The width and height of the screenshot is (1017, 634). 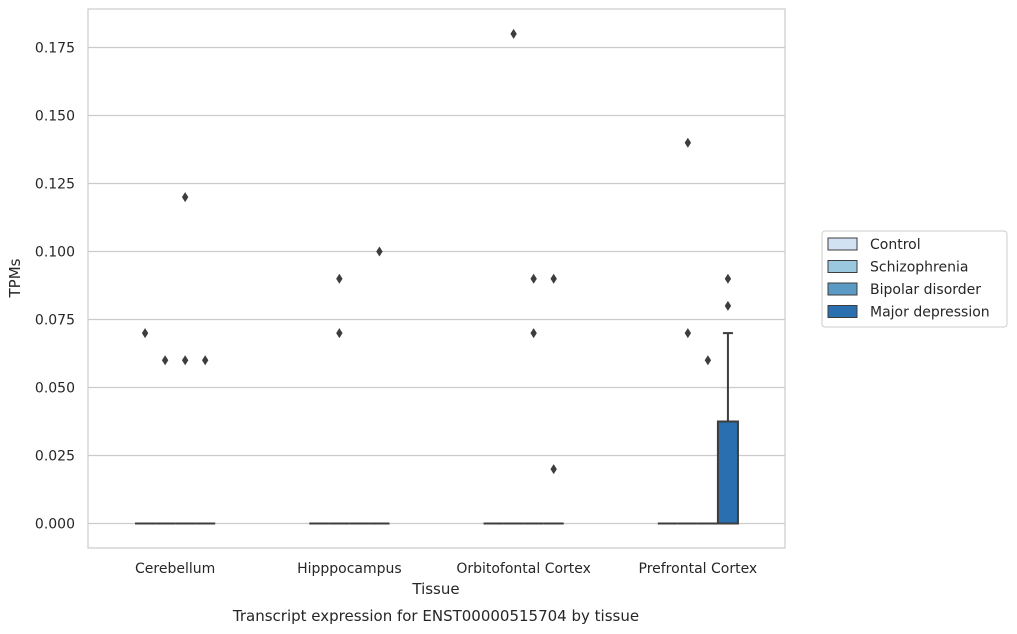 I want to click on y-tick-label: 0.075, so click(x=55, y=321).